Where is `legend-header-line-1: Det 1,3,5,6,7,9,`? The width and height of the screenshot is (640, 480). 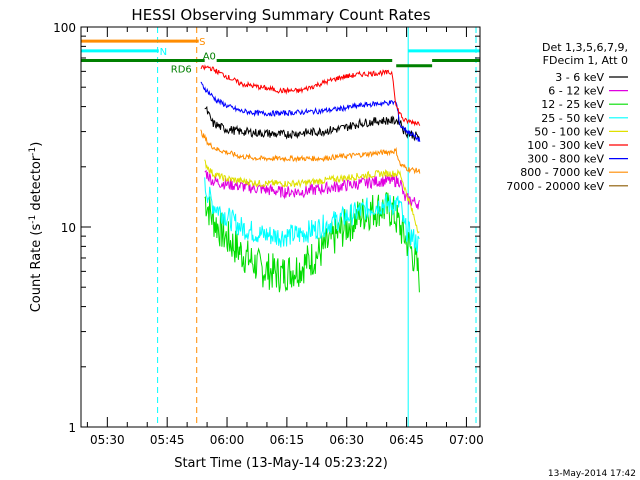
legend-header-line-1: Det 1,3,5,6,7,9, is located at coordinates (585, 47).